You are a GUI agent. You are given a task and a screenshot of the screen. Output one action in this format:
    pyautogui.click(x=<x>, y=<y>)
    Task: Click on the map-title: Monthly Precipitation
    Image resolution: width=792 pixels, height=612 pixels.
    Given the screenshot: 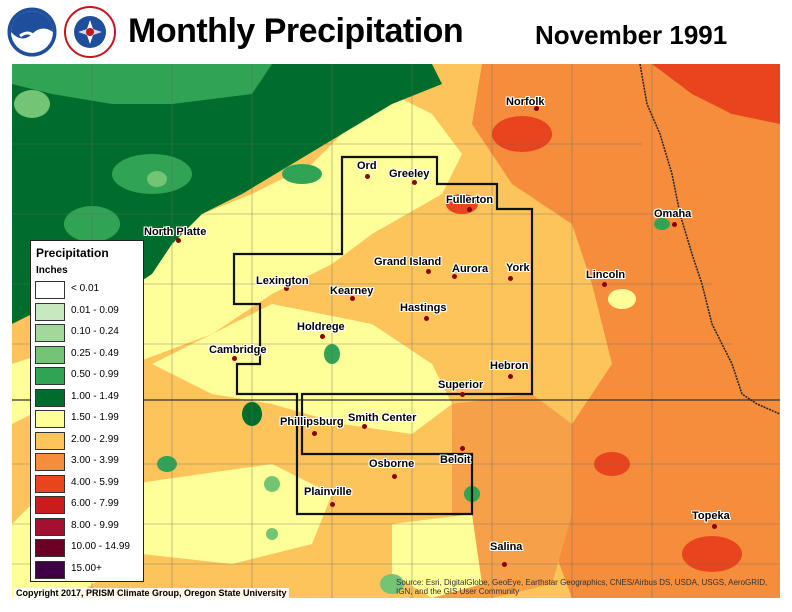 What is the action you would take?
    pyautogui.click(x=296, y=31)
    